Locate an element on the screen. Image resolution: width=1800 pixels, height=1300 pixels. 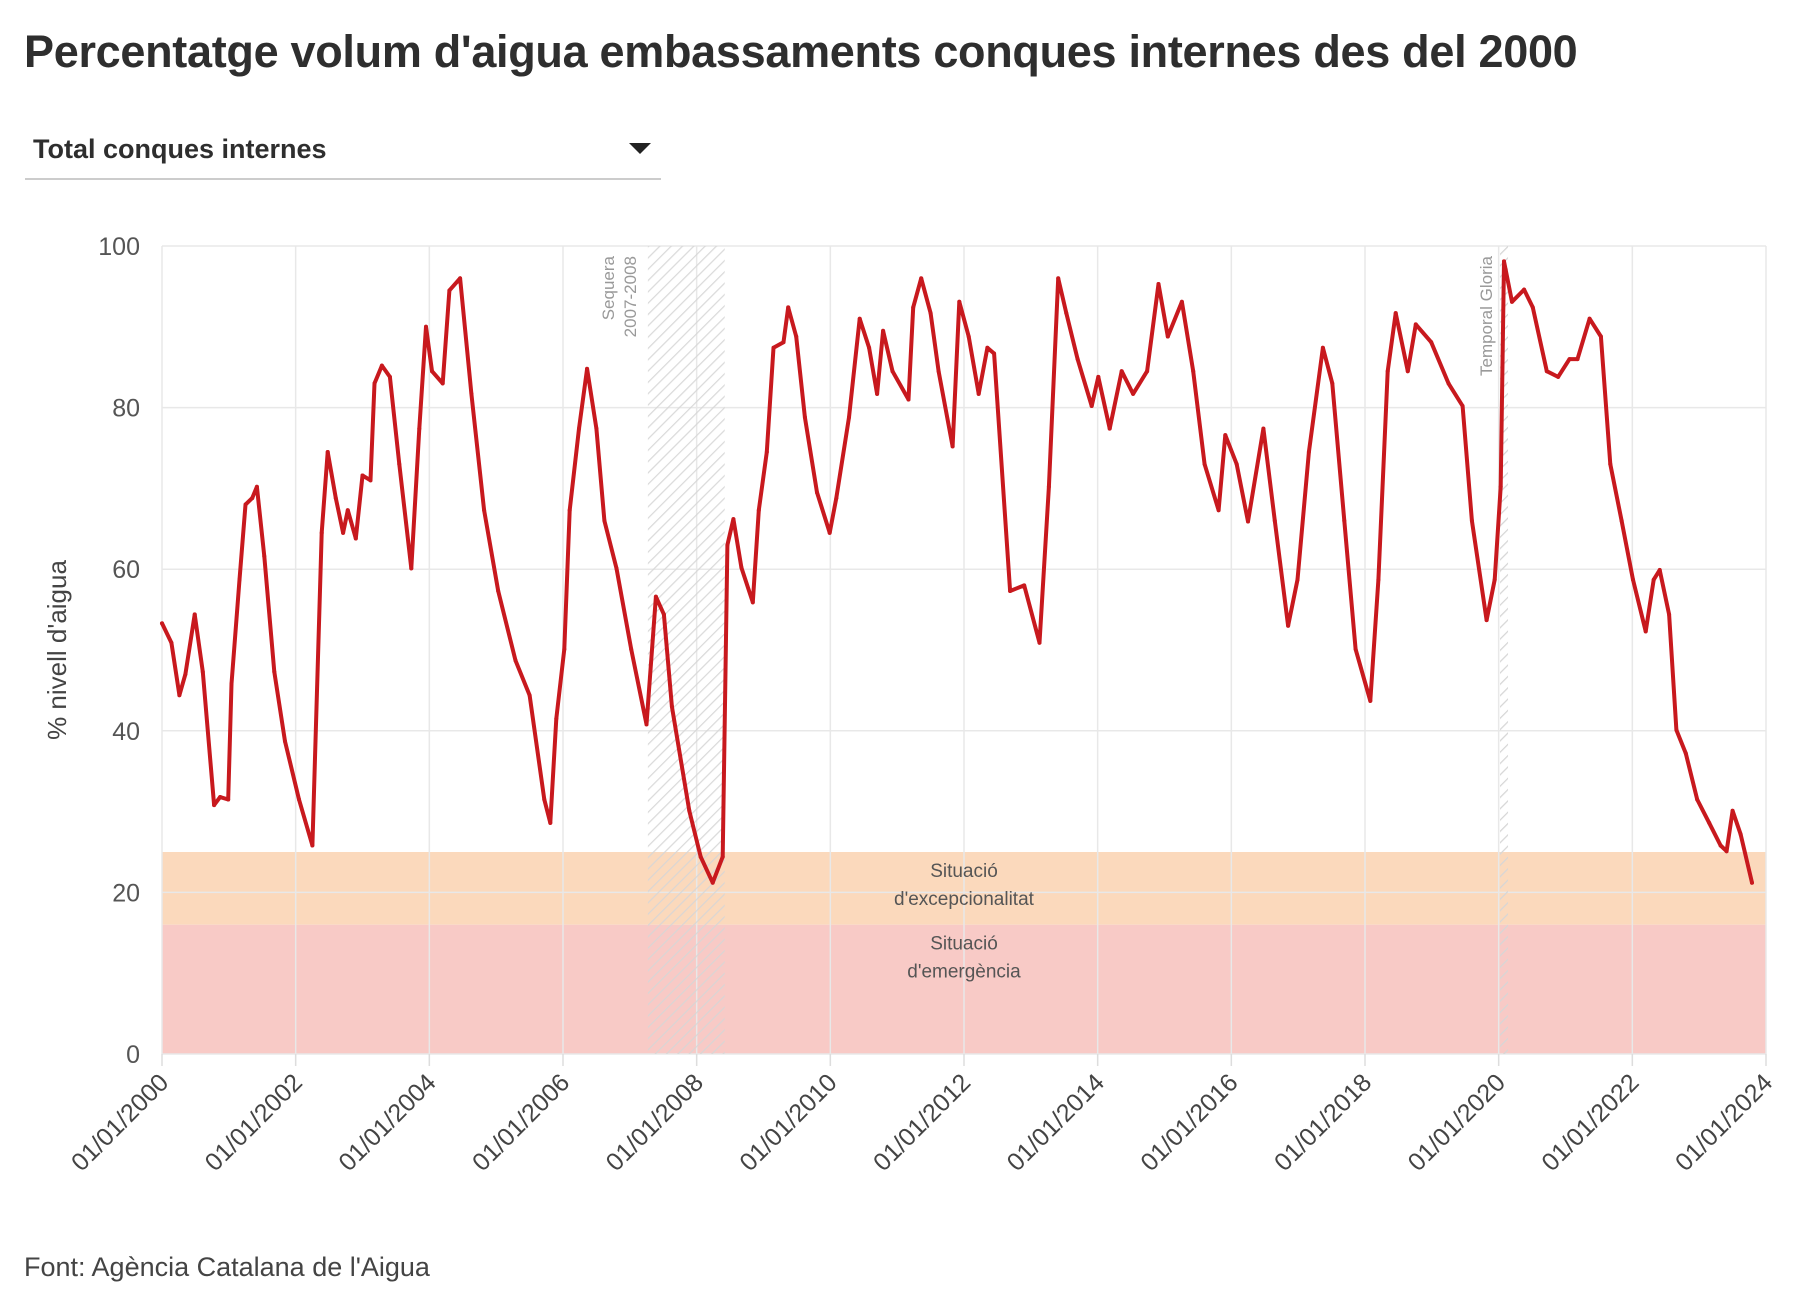
x-tick-label: 01/01/2014 is located at coordinates (1056, 1122).